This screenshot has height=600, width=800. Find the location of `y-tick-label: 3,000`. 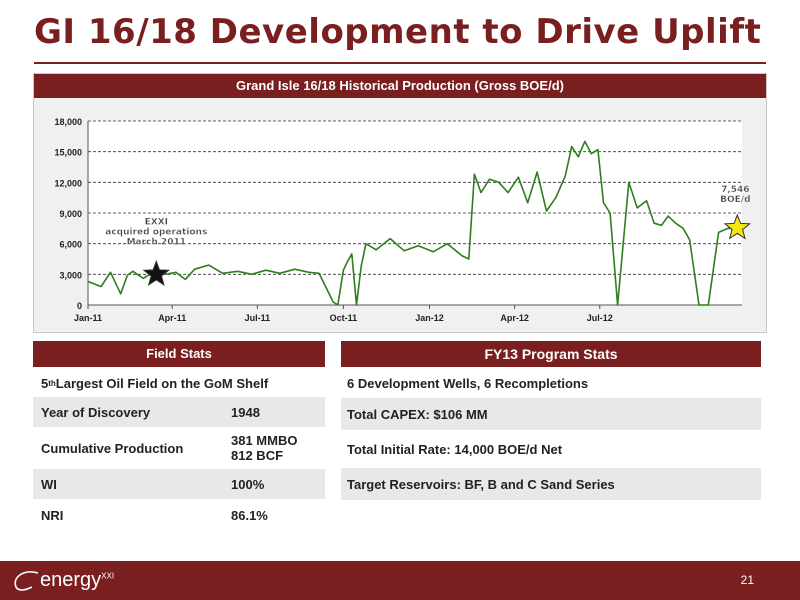

y-tick-label: 3,000 is located at coordinates (70, 275).